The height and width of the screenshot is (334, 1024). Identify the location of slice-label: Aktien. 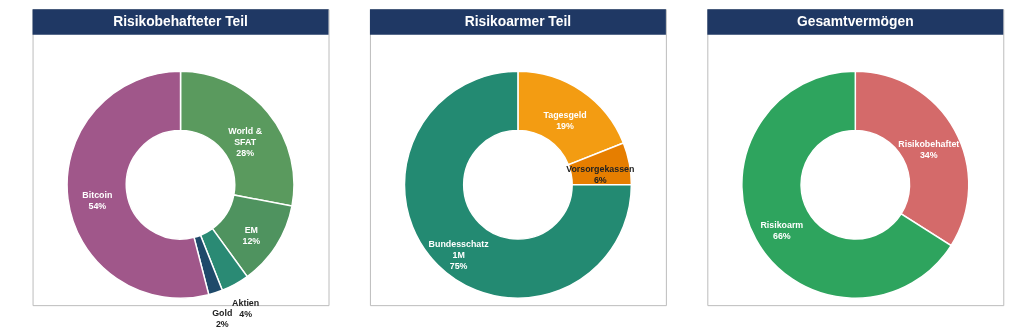
(246, 303).